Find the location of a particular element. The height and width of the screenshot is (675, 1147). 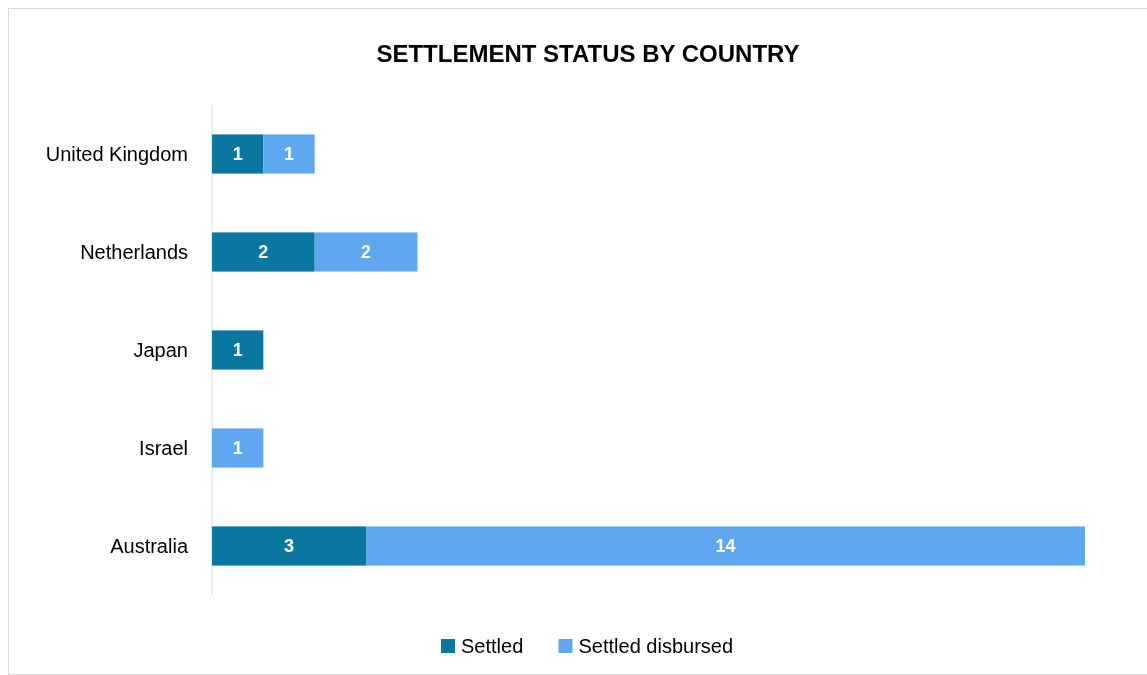

data-label: 3 is located at coordinates (289, 546).